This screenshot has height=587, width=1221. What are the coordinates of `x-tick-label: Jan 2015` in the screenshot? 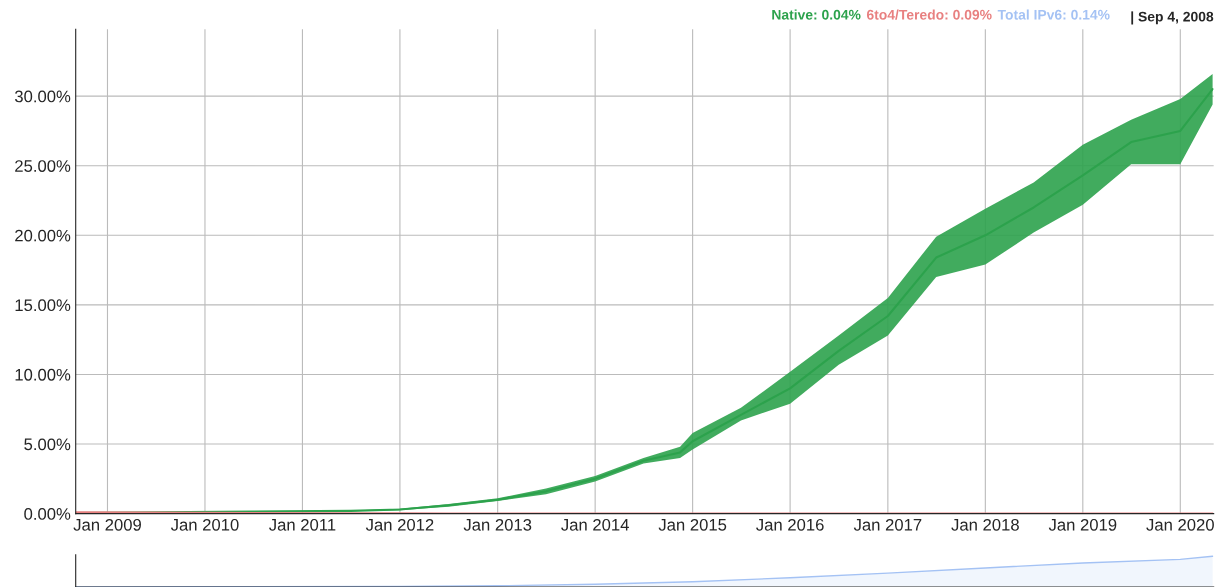 It's located at (692, 524).